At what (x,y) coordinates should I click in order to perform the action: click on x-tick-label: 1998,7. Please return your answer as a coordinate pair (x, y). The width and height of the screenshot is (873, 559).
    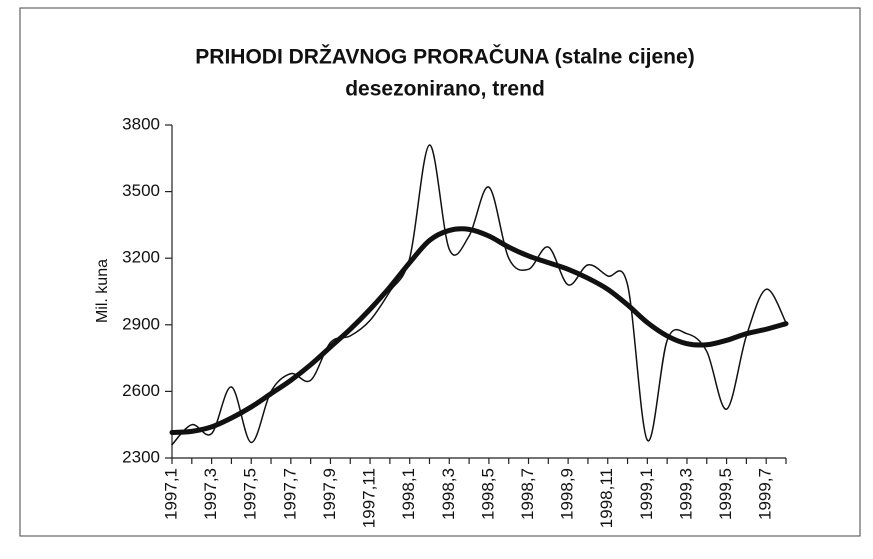
    Looking at the image, I should click on (527, 494).